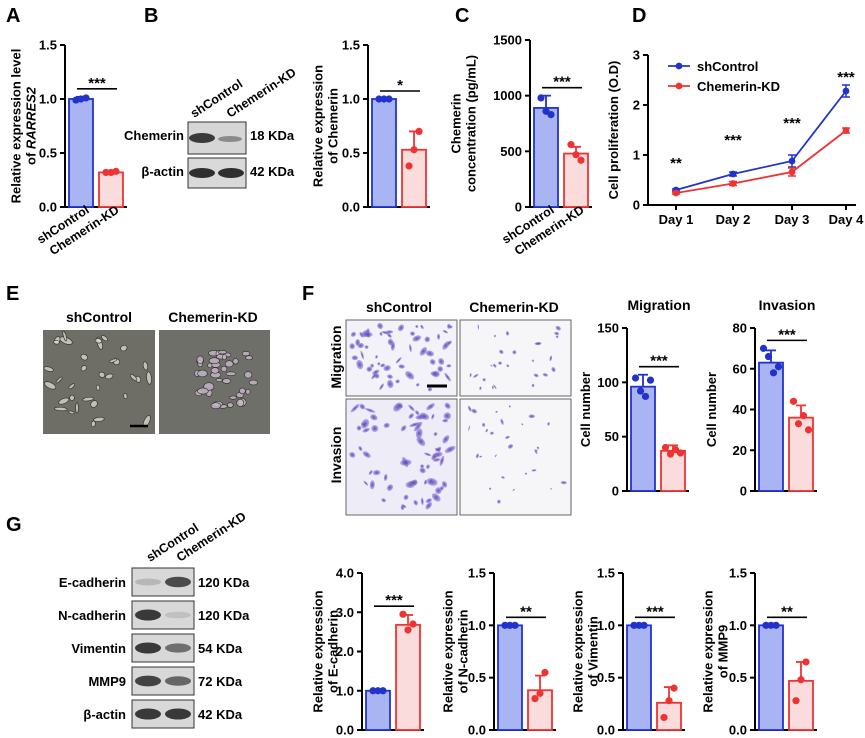 The width and height of the screenshot is (865, 738). I want to click on blot-g-protein-label: MMP9, so click(107, 681).